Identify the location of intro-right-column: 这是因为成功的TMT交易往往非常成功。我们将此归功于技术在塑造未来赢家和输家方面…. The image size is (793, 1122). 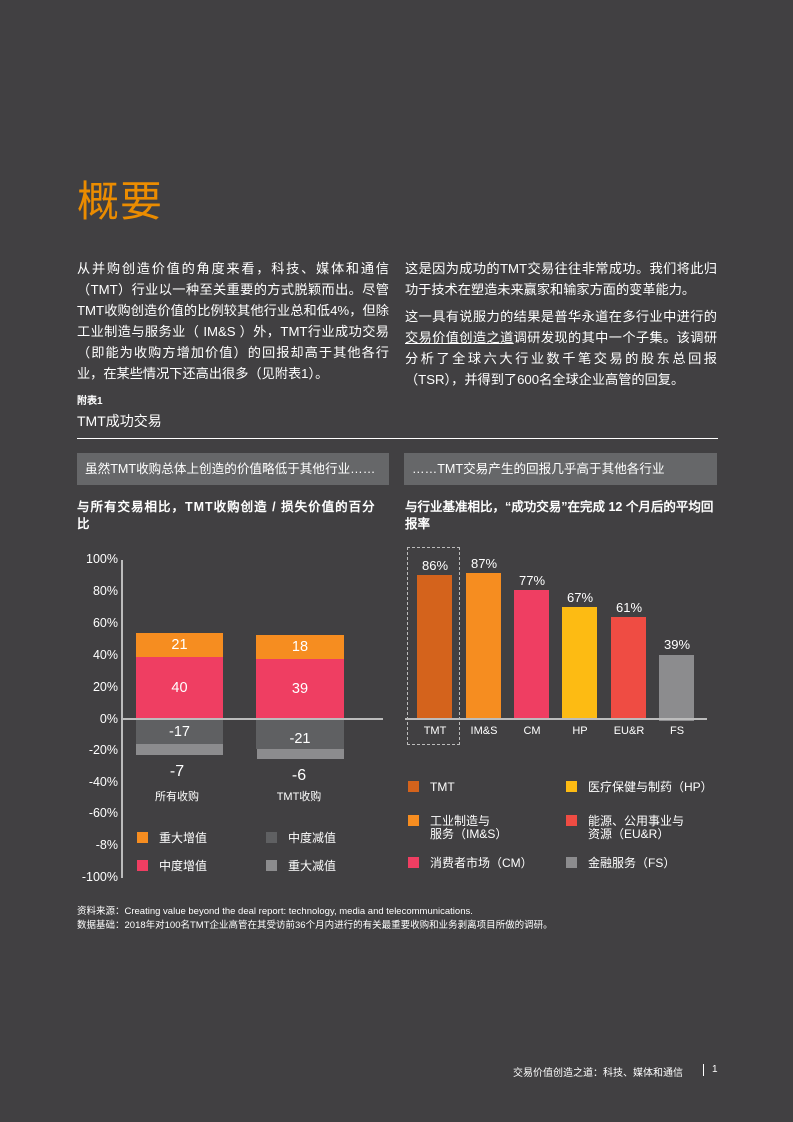
(561, 327).